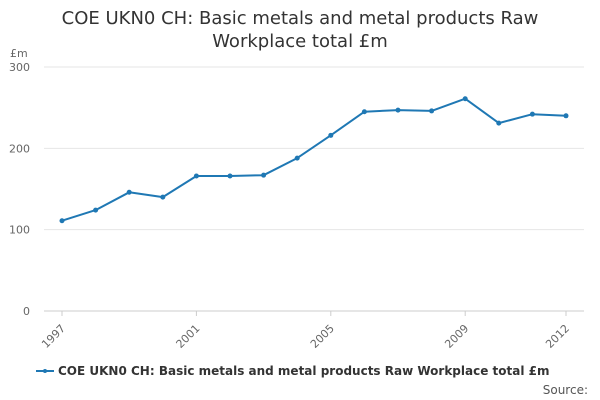 This screenshot has height=400, width=600. I want to click on legend-swatch, so click(45, 371).